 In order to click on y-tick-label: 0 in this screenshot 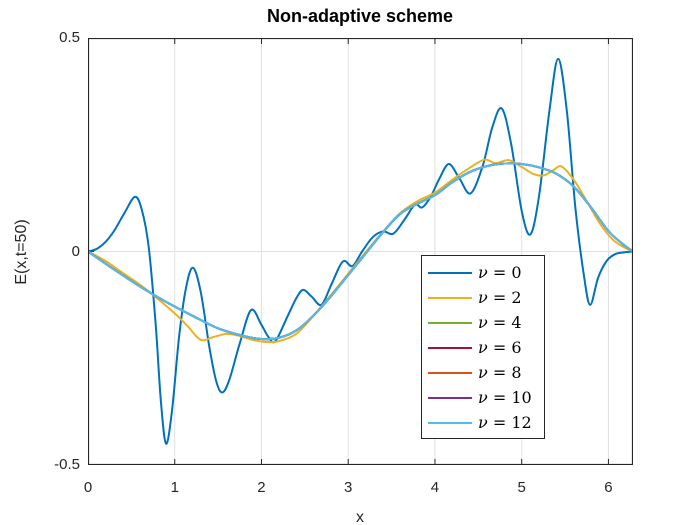, I will do `click(75, 251)`.